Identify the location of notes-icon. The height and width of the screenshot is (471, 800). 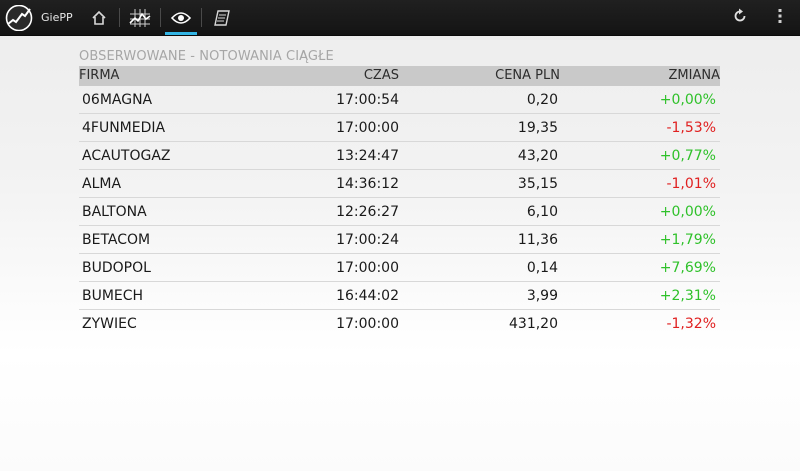
(222, 18).